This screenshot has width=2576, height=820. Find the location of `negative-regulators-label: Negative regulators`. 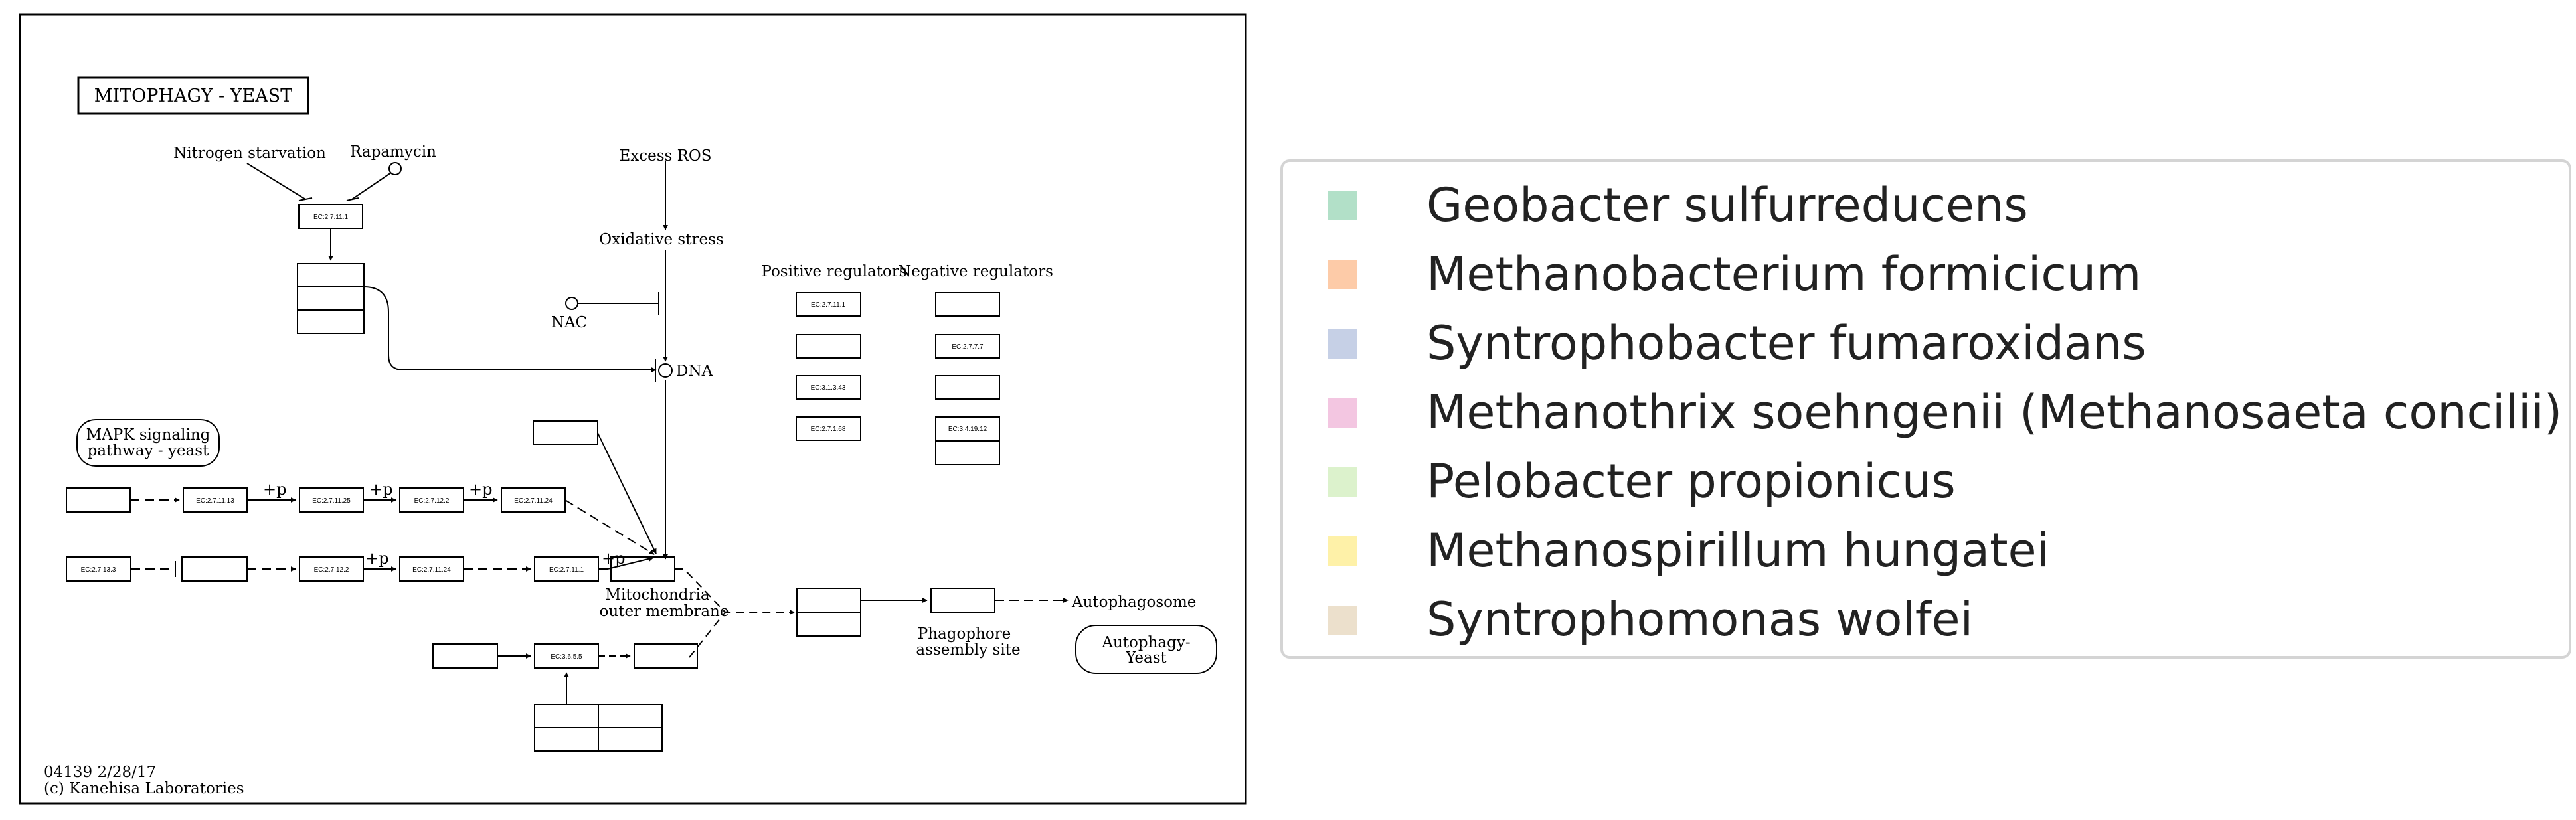

negative-regulators-label: Negative regulators is located at coordinates (975, 272).